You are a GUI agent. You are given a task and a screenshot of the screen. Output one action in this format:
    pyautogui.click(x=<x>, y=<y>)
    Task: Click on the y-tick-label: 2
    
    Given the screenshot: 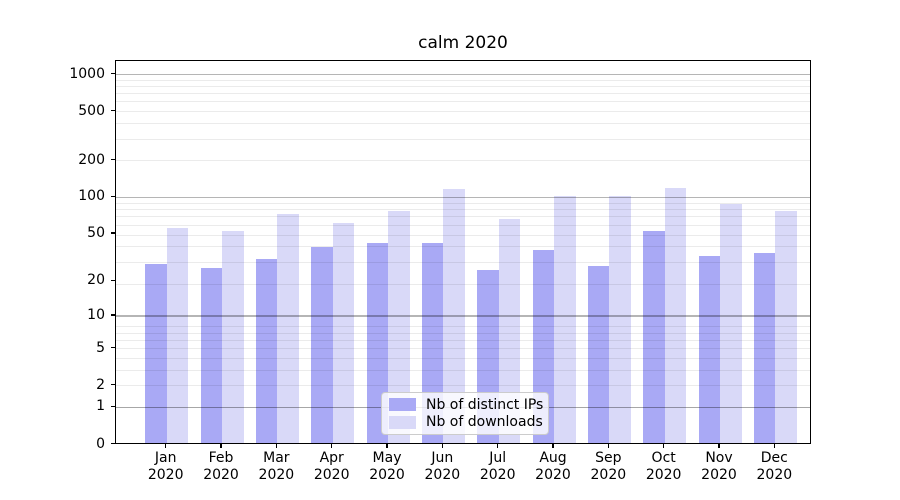 What is the action you would take?
    pyautogui.click(x=100, y=384)
    